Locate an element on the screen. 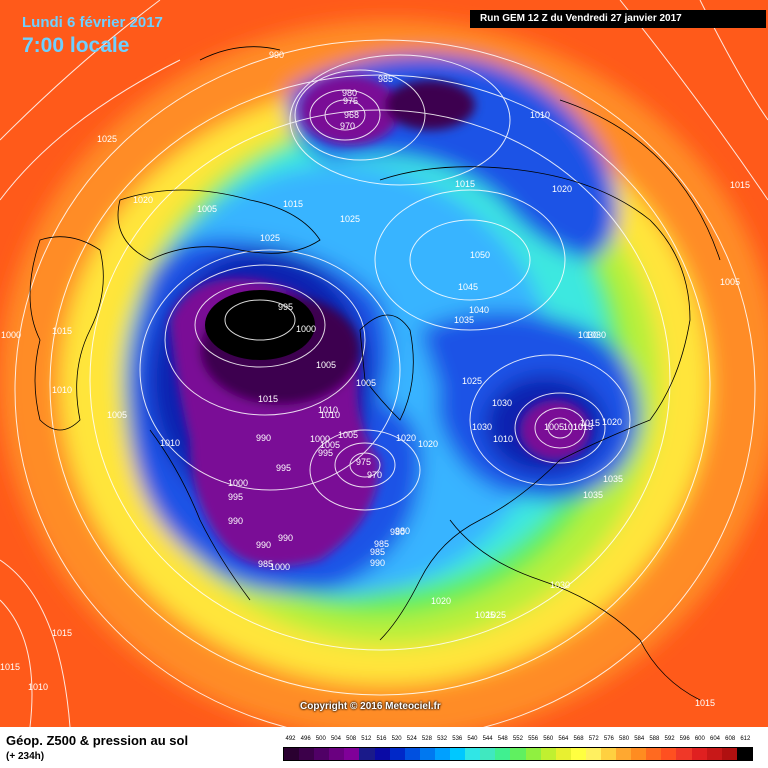  run-info: Run GEM 12 Z du Vendredi 27 janvier 2017 is located at coordinates (618, 19).